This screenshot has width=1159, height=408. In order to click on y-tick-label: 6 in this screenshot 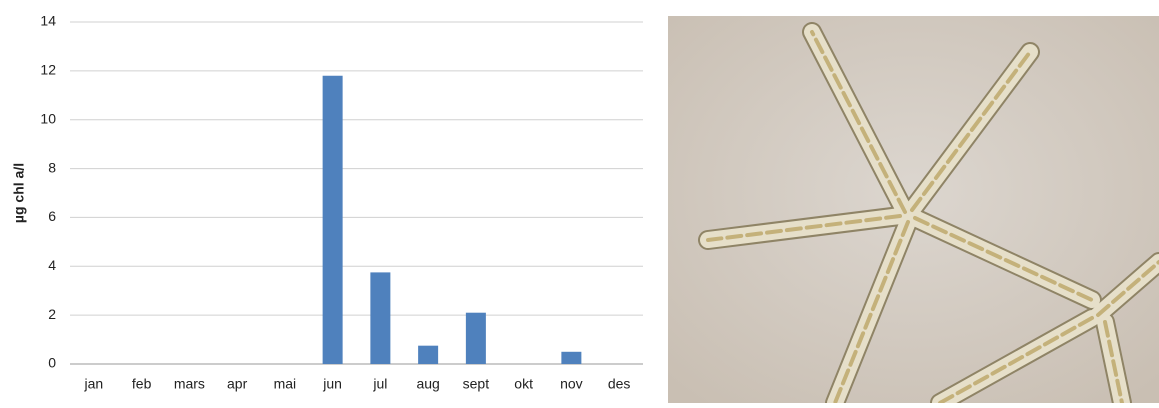, I will do `click(52, 216)`.